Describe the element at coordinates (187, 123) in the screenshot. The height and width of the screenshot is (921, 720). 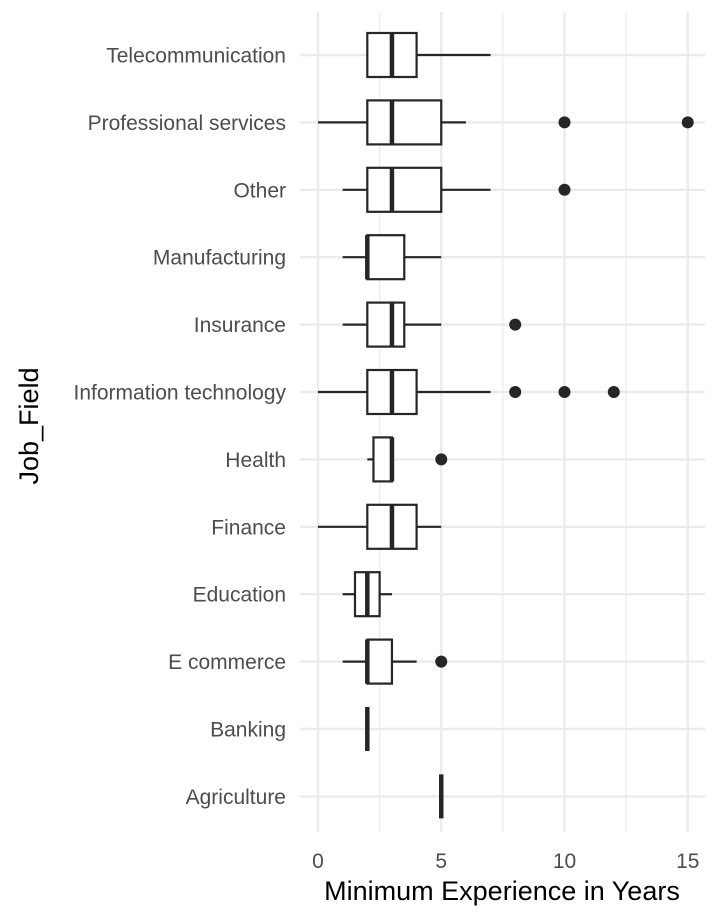
I see `y-tick-label: Professional services` at that location.